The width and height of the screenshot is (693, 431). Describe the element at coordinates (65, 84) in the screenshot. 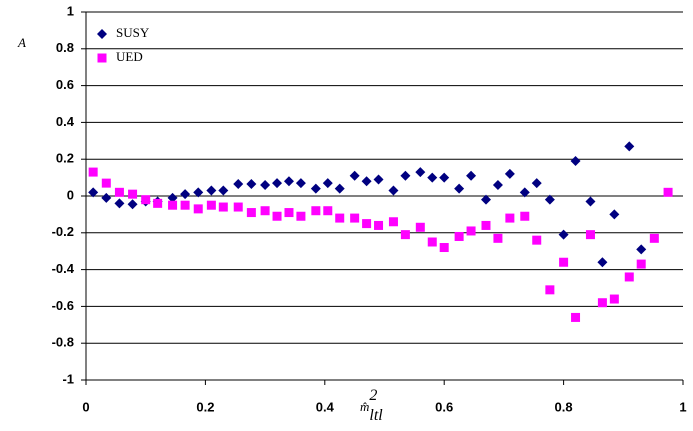

I see `y-tick-label: 0.6` at that location.